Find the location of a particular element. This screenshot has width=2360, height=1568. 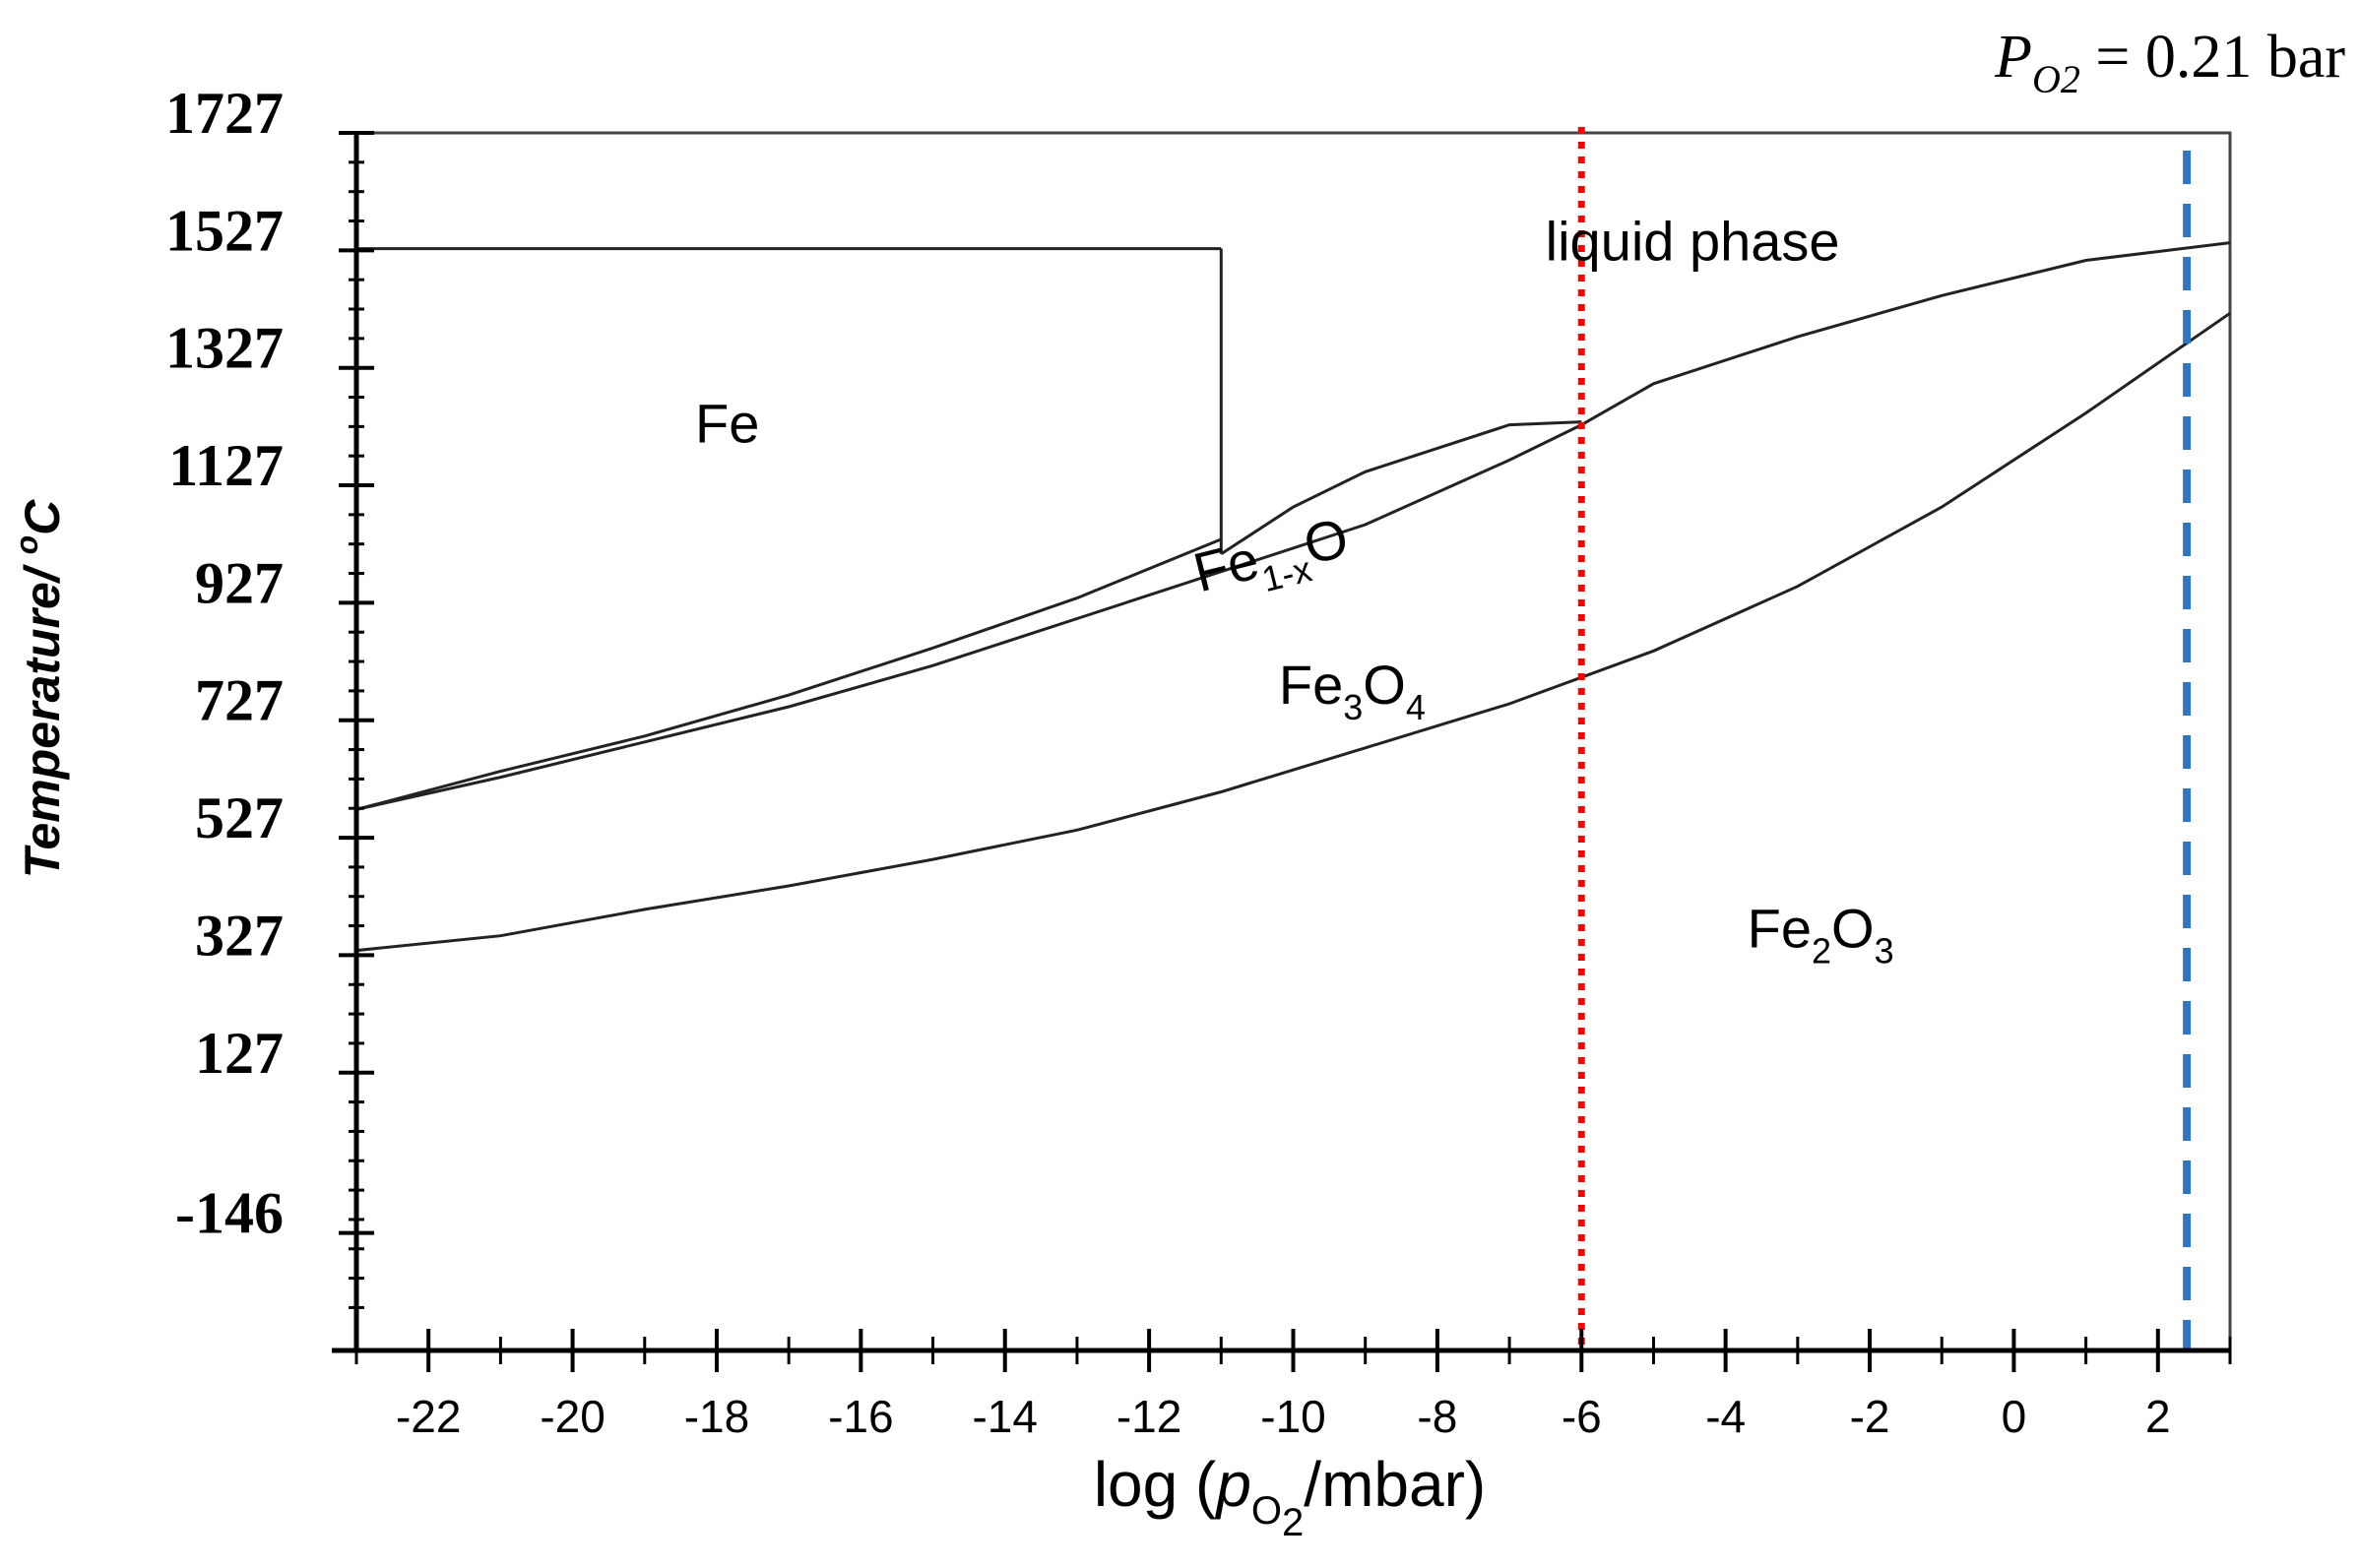

y-tick-label: 127 is located at coordinates (239, 1053).